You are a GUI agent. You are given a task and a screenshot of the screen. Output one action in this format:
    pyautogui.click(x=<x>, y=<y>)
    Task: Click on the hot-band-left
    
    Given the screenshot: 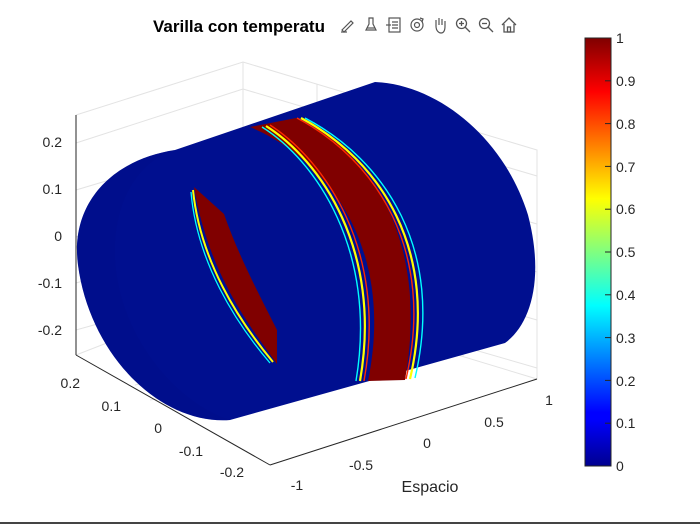 What is the action you would take?
    pyautogui.click(x=235, y=275)
    